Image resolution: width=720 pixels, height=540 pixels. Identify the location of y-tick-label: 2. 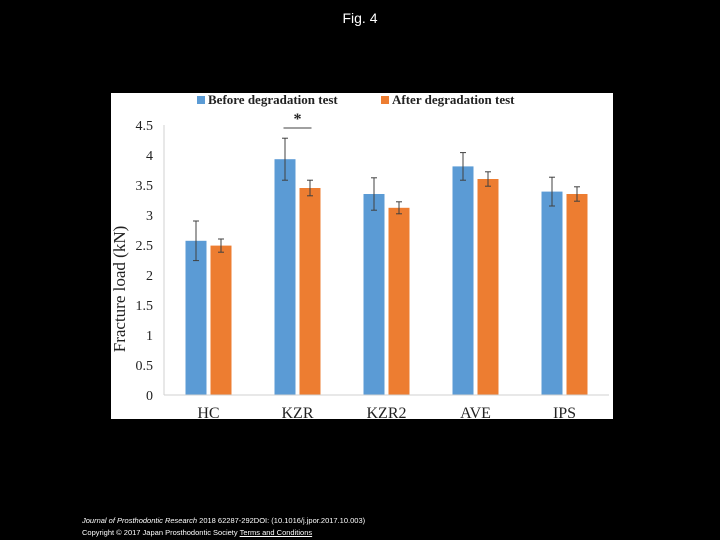
(149, 276).